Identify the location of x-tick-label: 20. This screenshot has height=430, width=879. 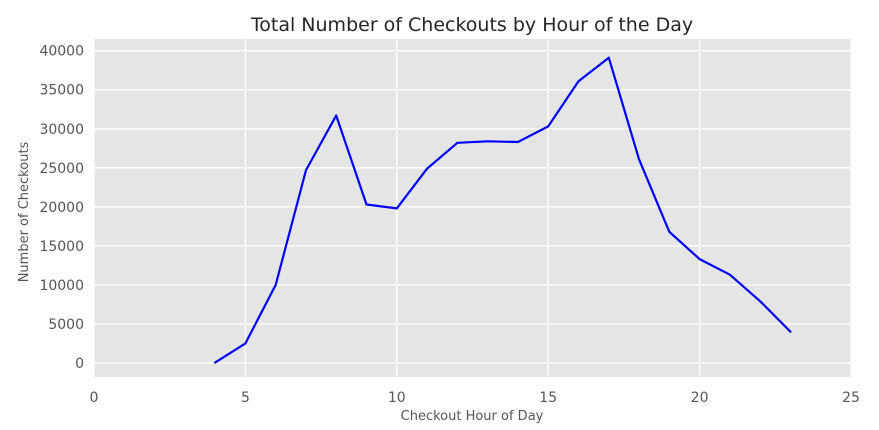
(700, 398).